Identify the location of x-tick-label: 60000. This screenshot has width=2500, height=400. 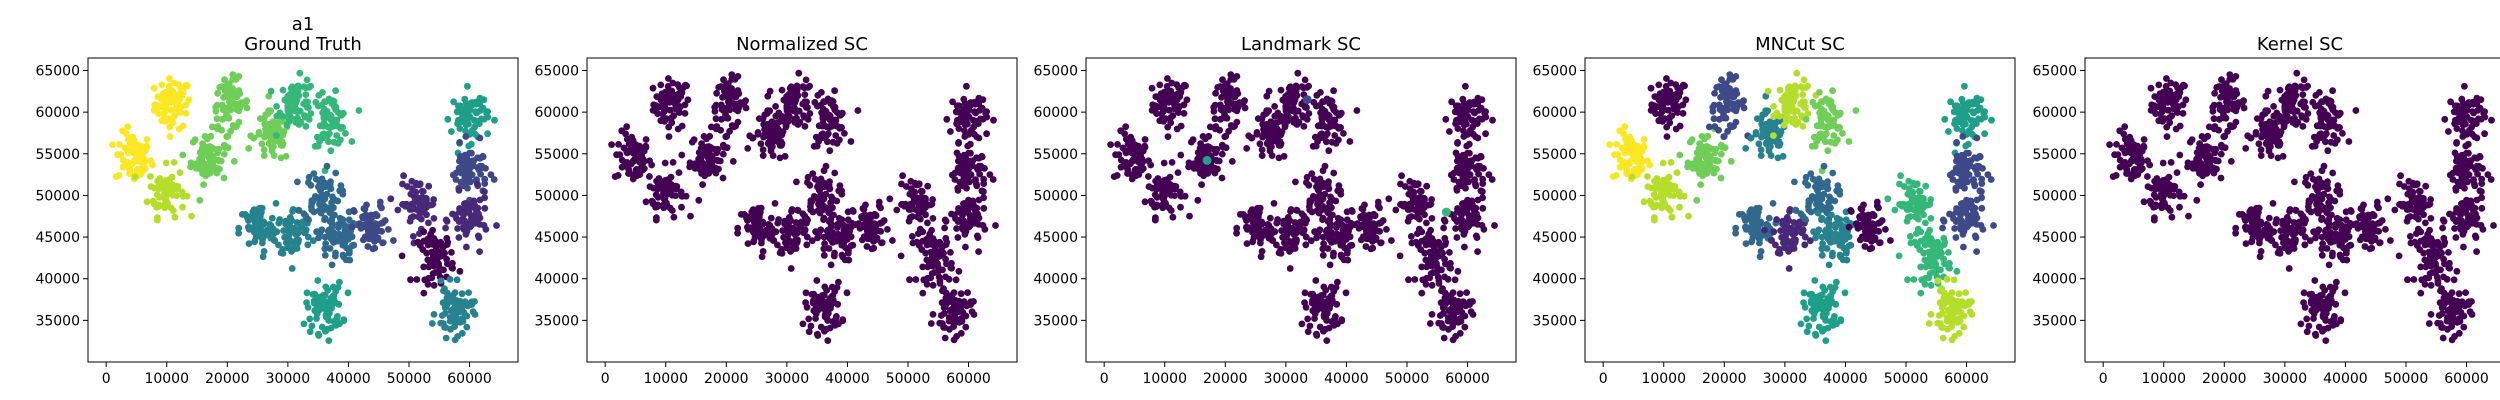
(968, 379).